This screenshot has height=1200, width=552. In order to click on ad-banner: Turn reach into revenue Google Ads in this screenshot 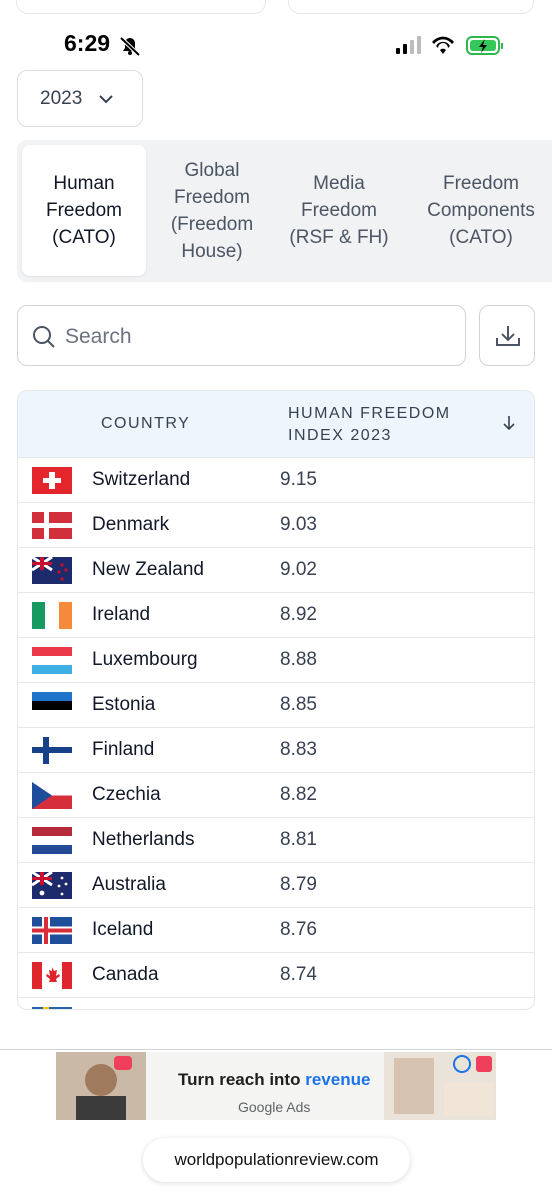, I will do `click(276, 1086)`.